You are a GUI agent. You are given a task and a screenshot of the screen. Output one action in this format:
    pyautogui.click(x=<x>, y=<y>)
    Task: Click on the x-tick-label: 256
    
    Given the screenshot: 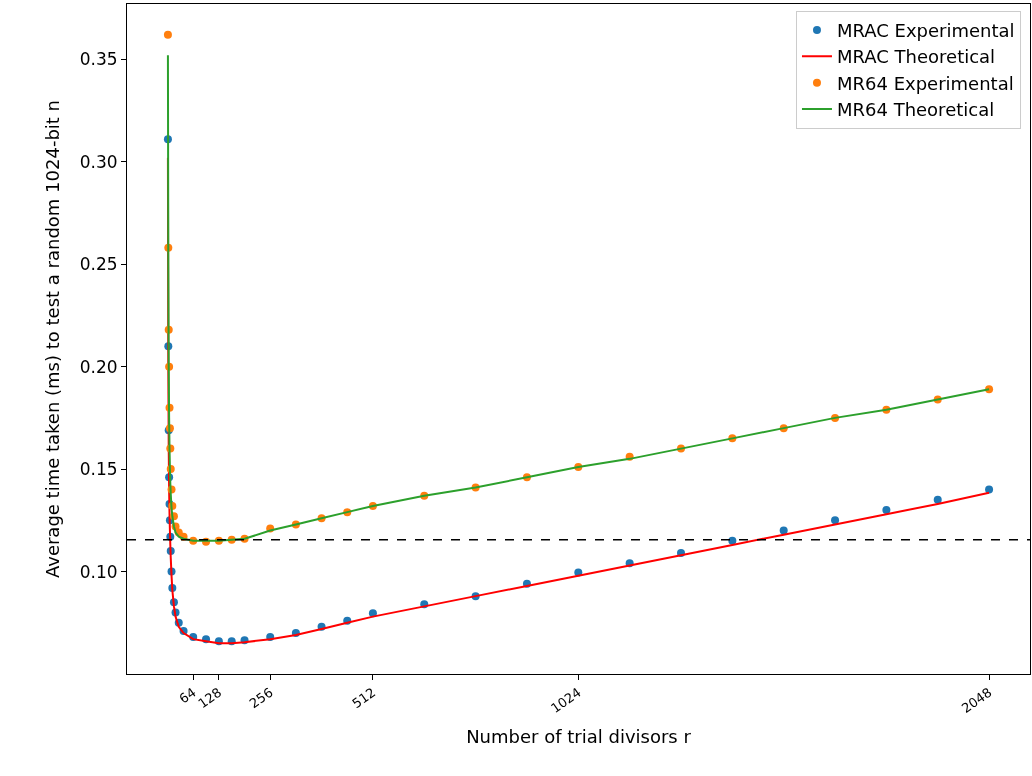 What is the action you would take?
    pyautogui.click(x=261, y=698)
    